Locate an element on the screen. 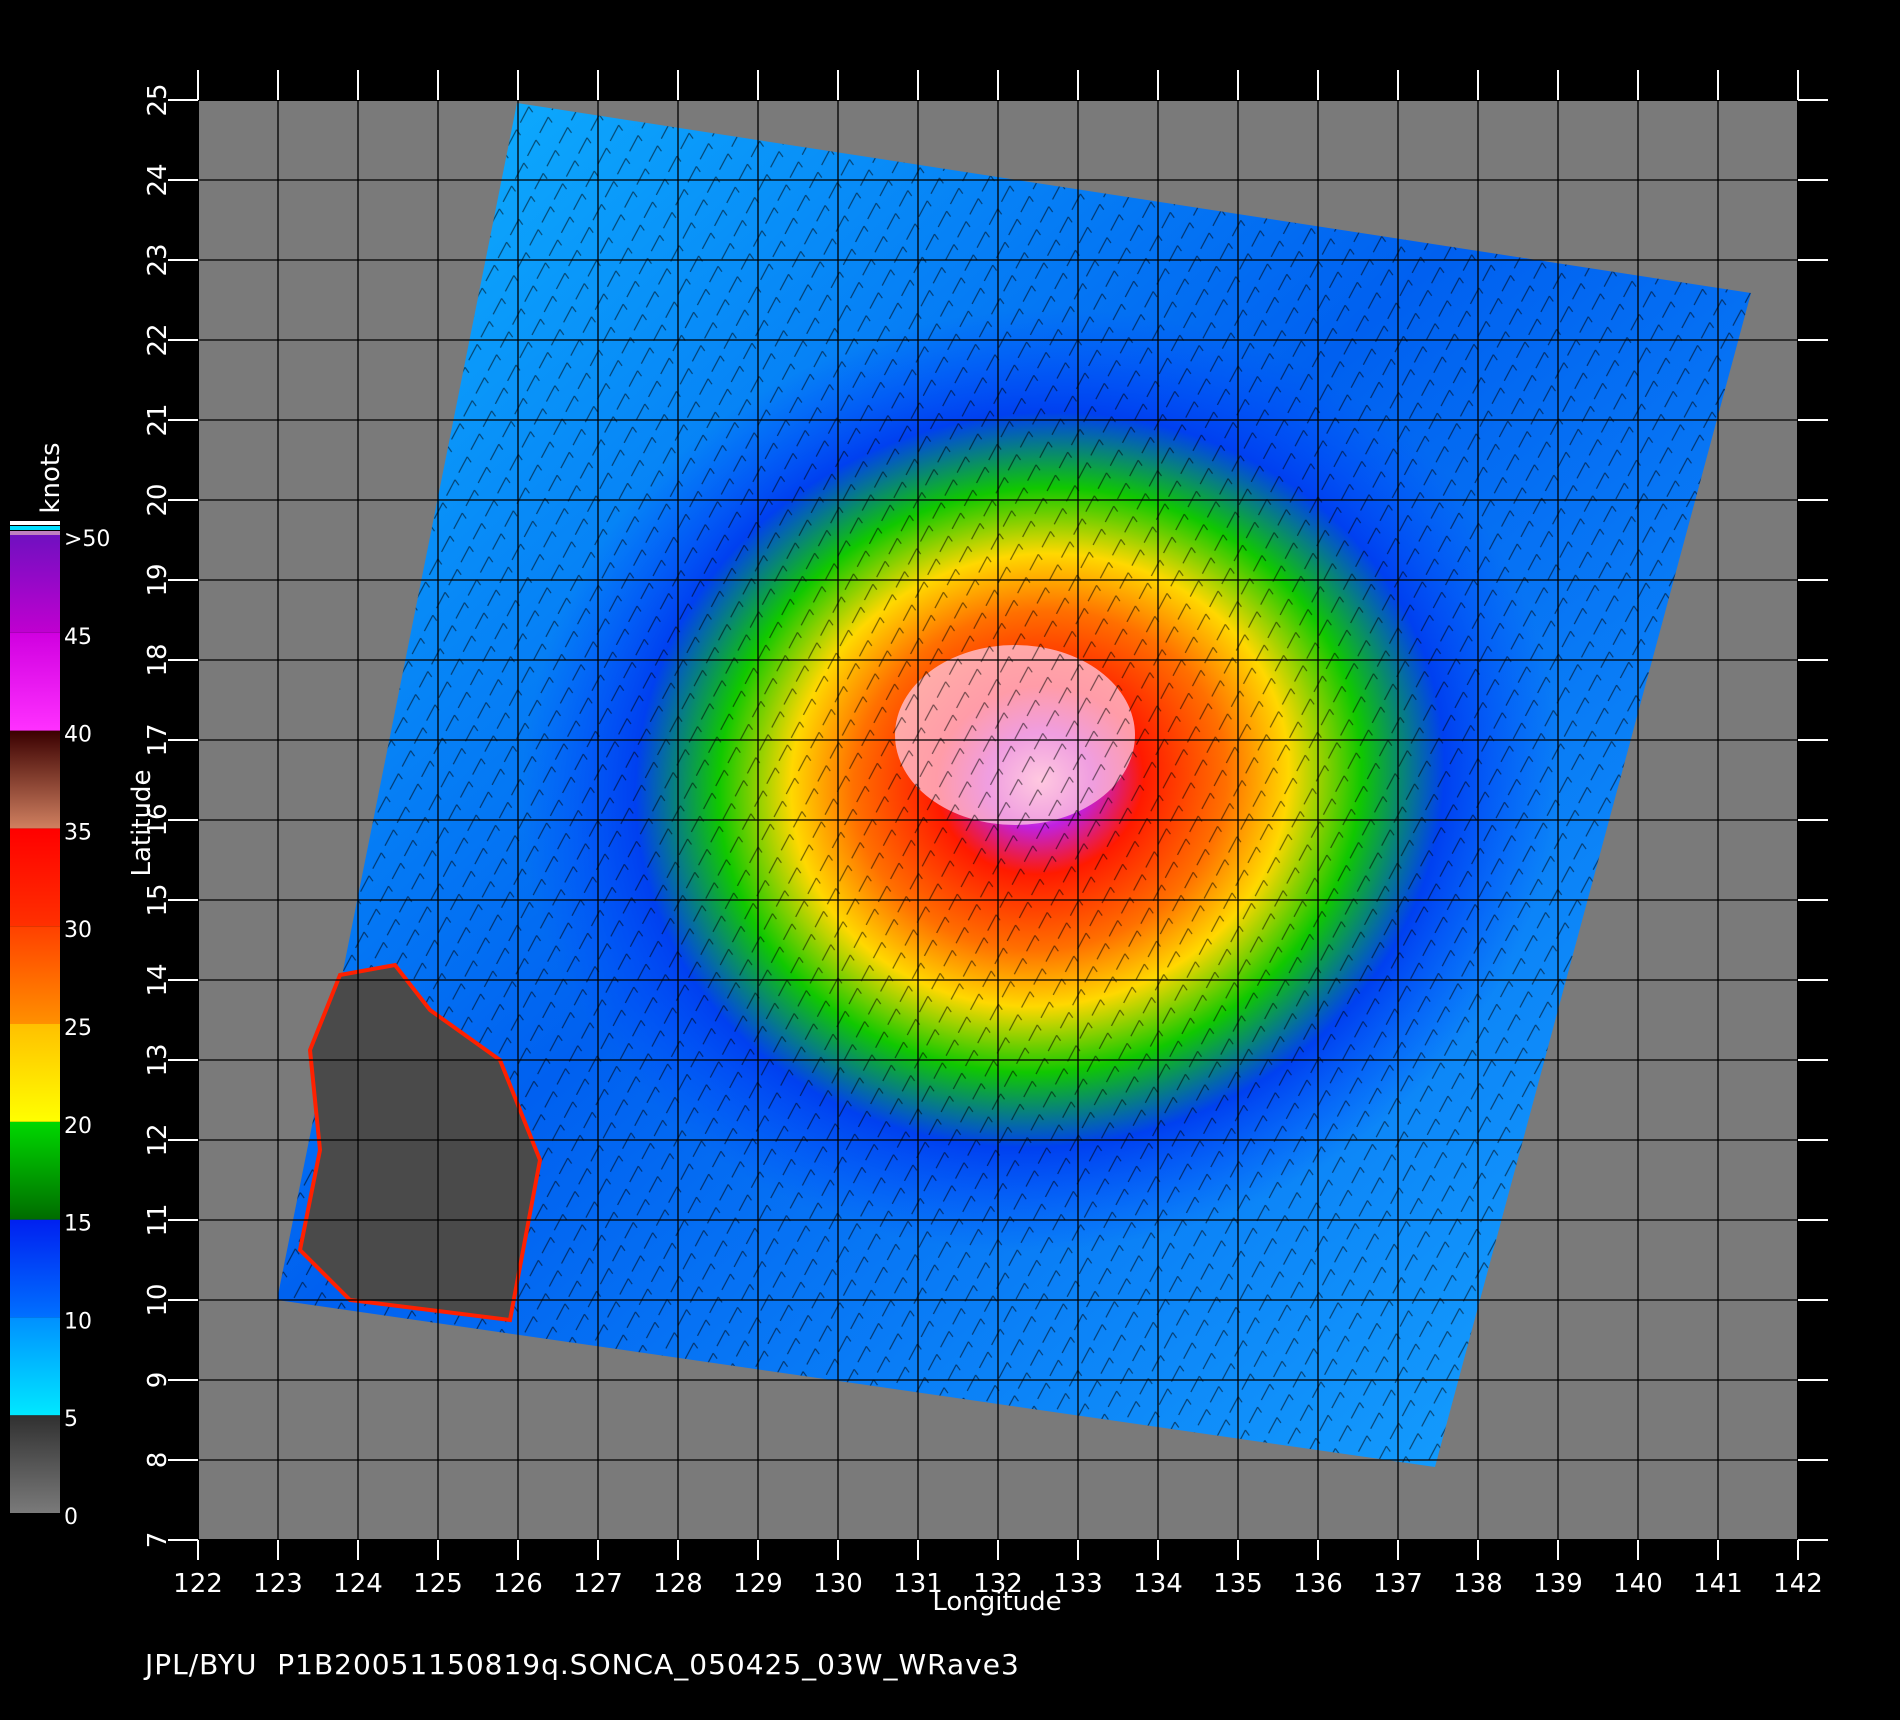 The height and width of the screenshot is (1720, 1900). longitude-tick-label: 141 is located at coordinates (1718, 1584).